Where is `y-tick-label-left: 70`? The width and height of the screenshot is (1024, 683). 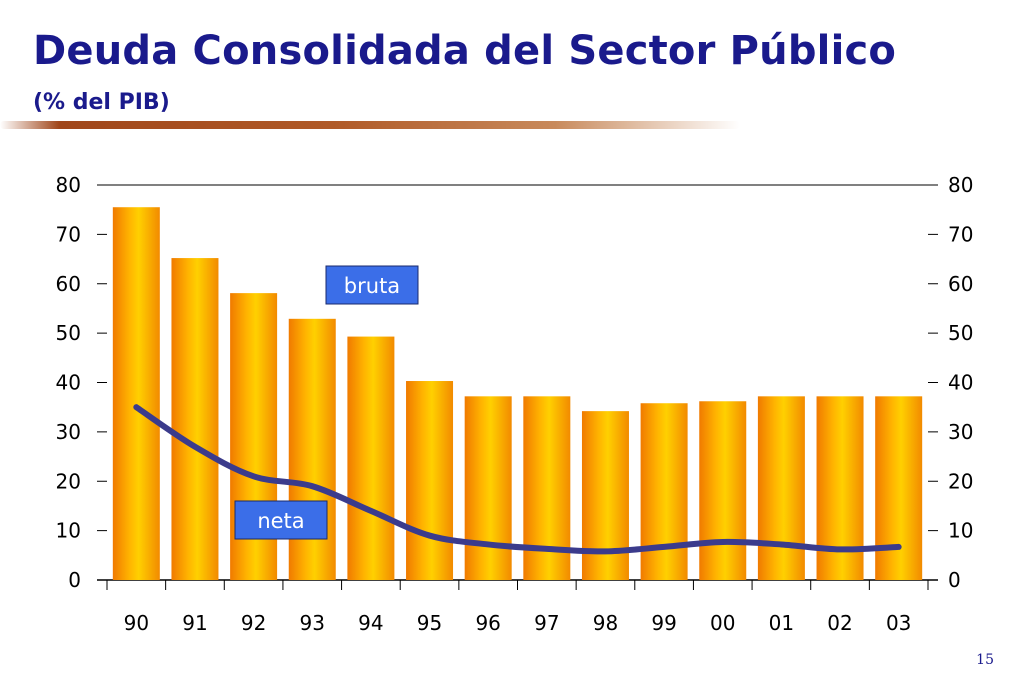
y-tick-label-left: 70 is located at coordinates (68, 234).